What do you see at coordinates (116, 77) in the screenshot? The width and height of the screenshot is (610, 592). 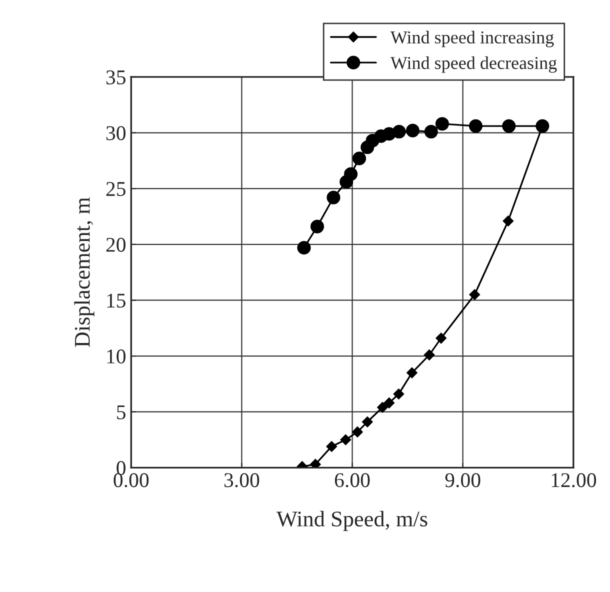 I see `y-tick-label: 35` at bounding box center [116, 77].